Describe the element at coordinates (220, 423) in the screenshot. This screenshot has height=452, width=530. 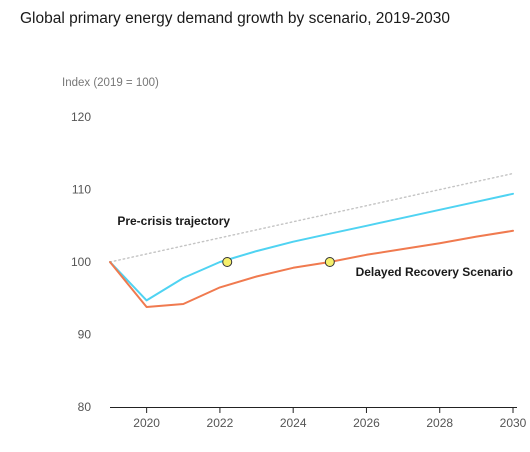
I see `x-tick-label: 2022` at that location.